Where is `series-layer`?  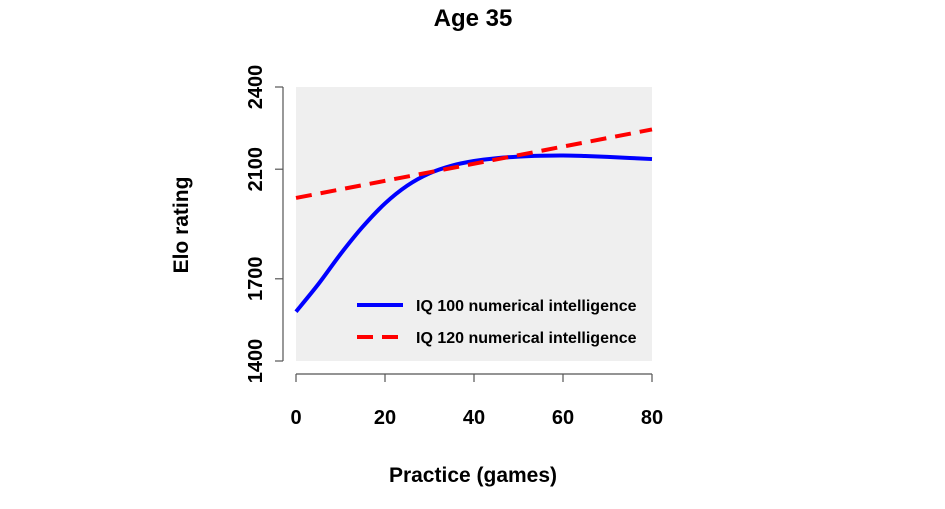
series-layer is located at coordinates (473, 220).